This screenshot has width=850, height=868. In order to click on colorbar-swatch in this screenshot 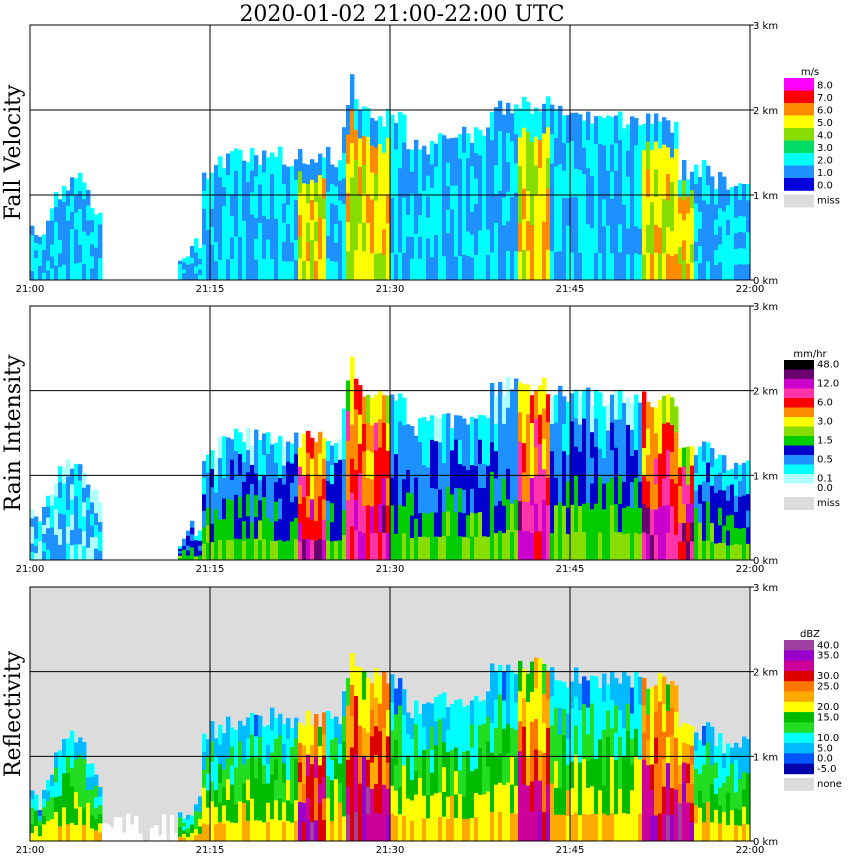, I will do `click(799, 469)`.